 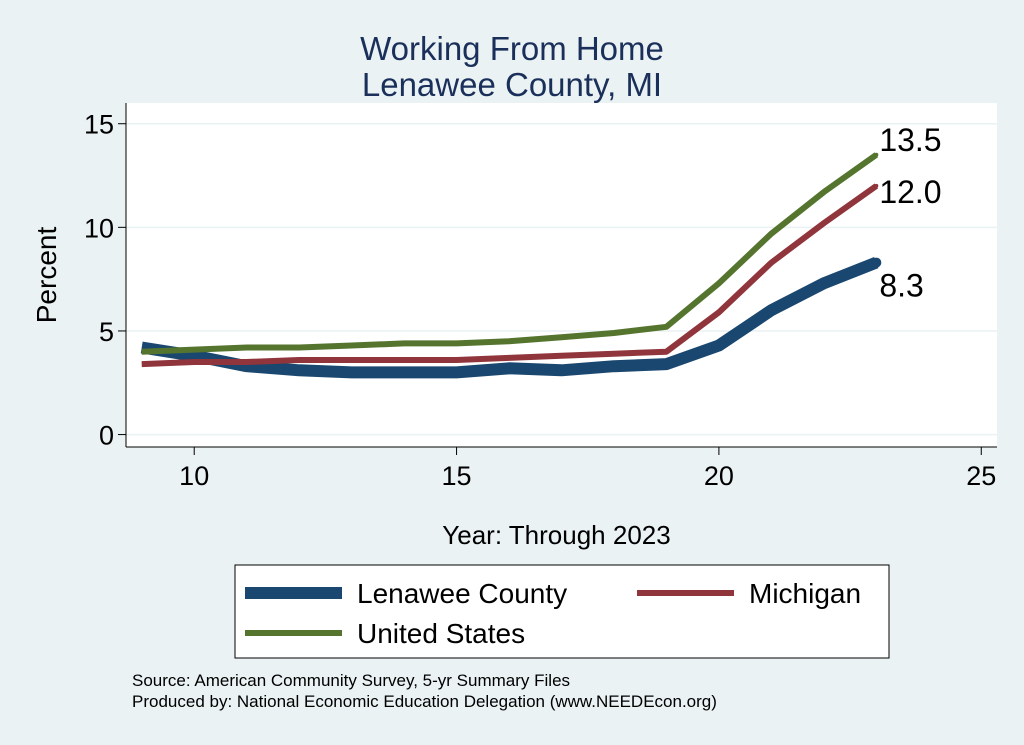 What do you see at coordinates (99, 125) in the screenshot?
I see `tick-label-y-15: 15` at bounding box center [99, 125].